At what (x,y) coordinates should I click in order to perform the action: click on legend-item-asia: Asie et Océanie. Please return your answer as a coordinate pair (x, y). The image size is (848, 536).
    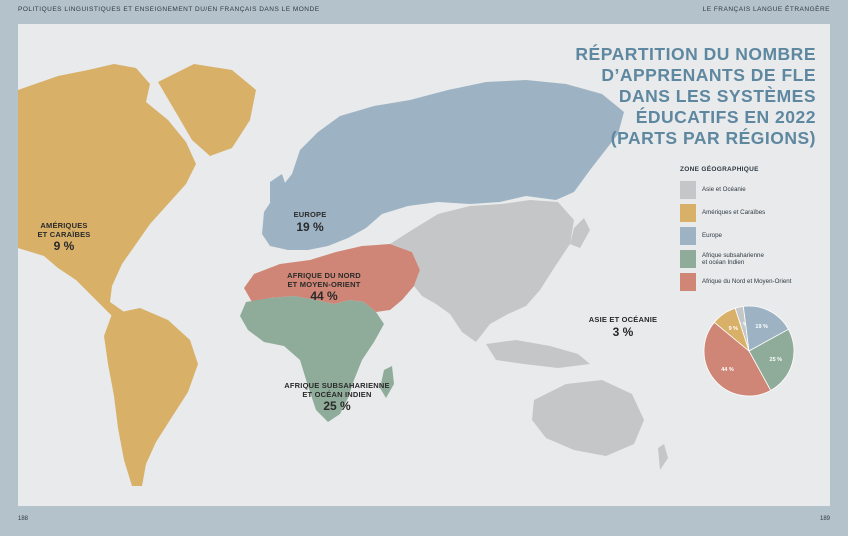
    Looking at the image, I should click on (755, 190).